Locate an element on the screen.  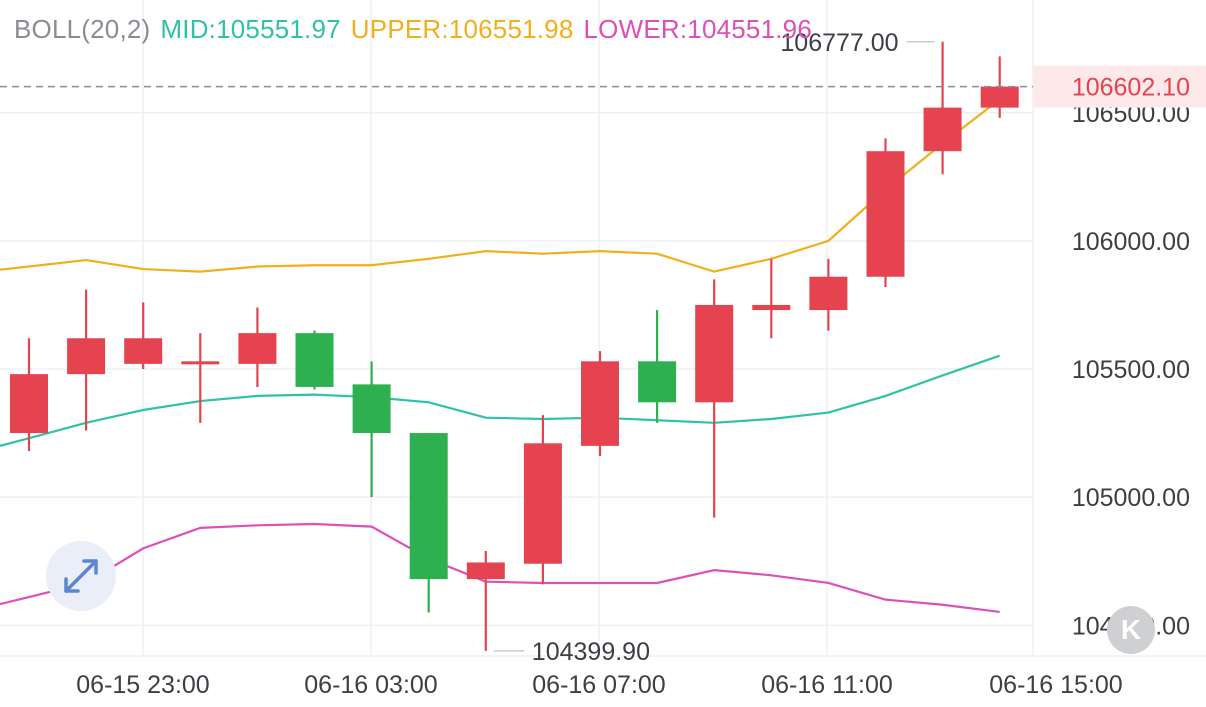
y-tick-label: 105000.00 is located at coordinates (1131, 498).